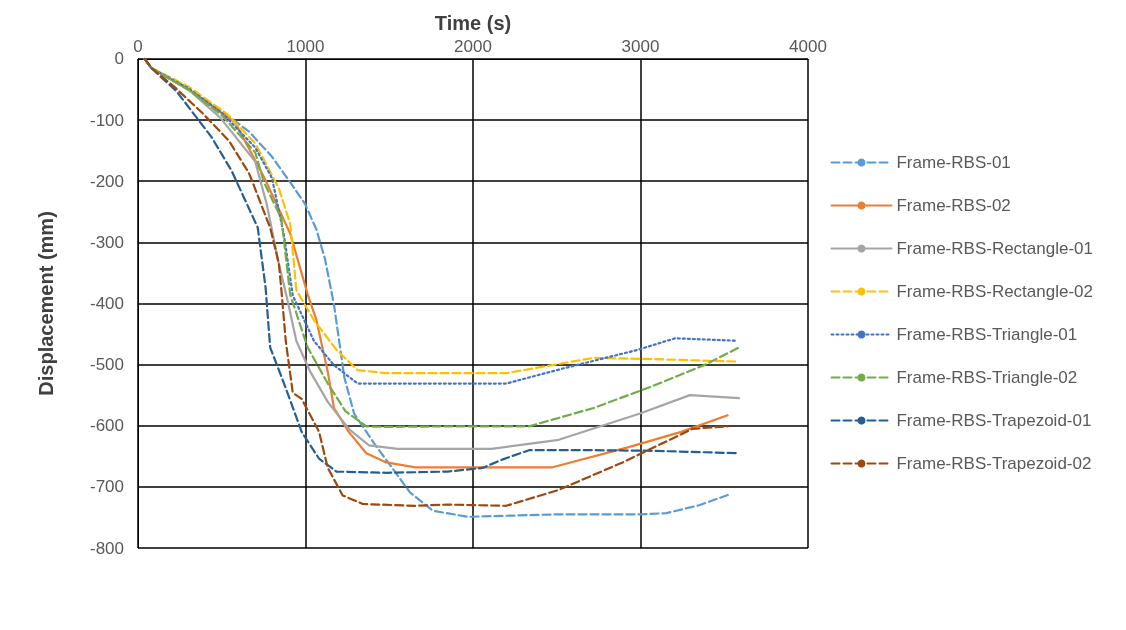 The image size is (1126, 630). Describe the element at coordinates (473, 46) in the screenshot. I see `x-tick-label: 2000` at that location.